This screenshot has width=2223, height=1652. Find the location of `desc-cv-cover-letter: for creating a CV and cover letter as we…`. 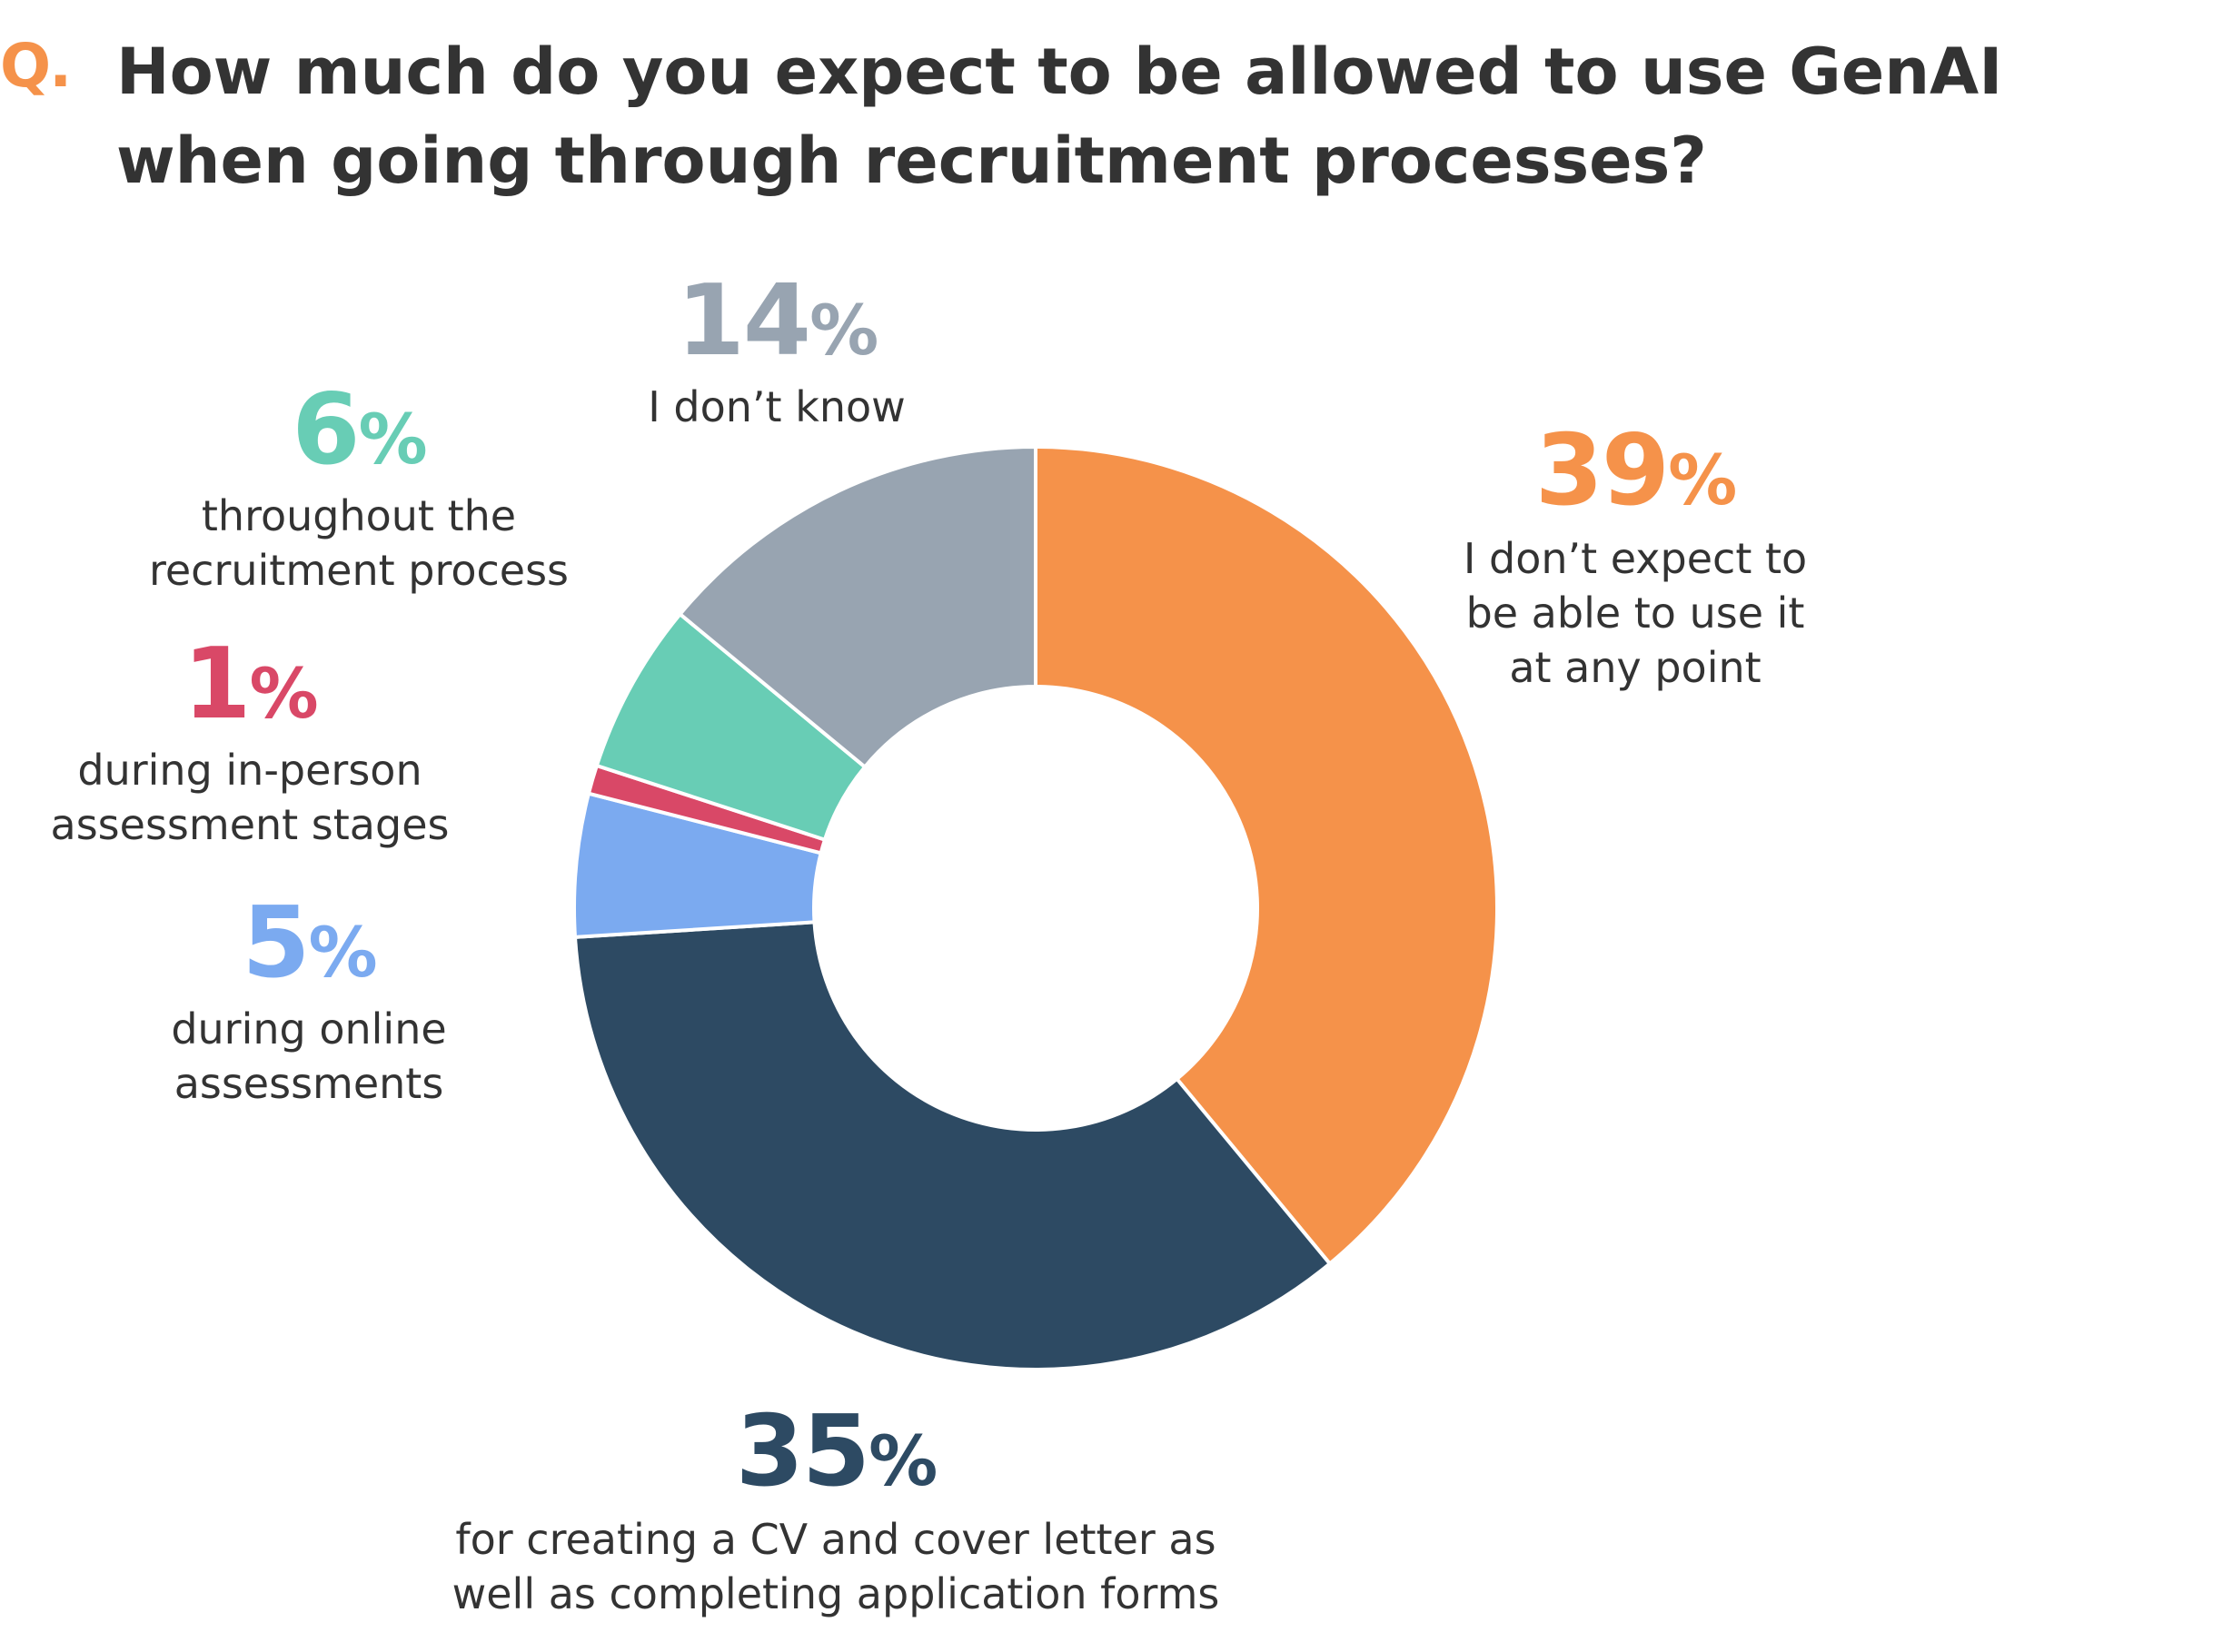

desc-cv-cover-letter: for creating a CV and cover letter as we… is located at coordinates (836, 1566).